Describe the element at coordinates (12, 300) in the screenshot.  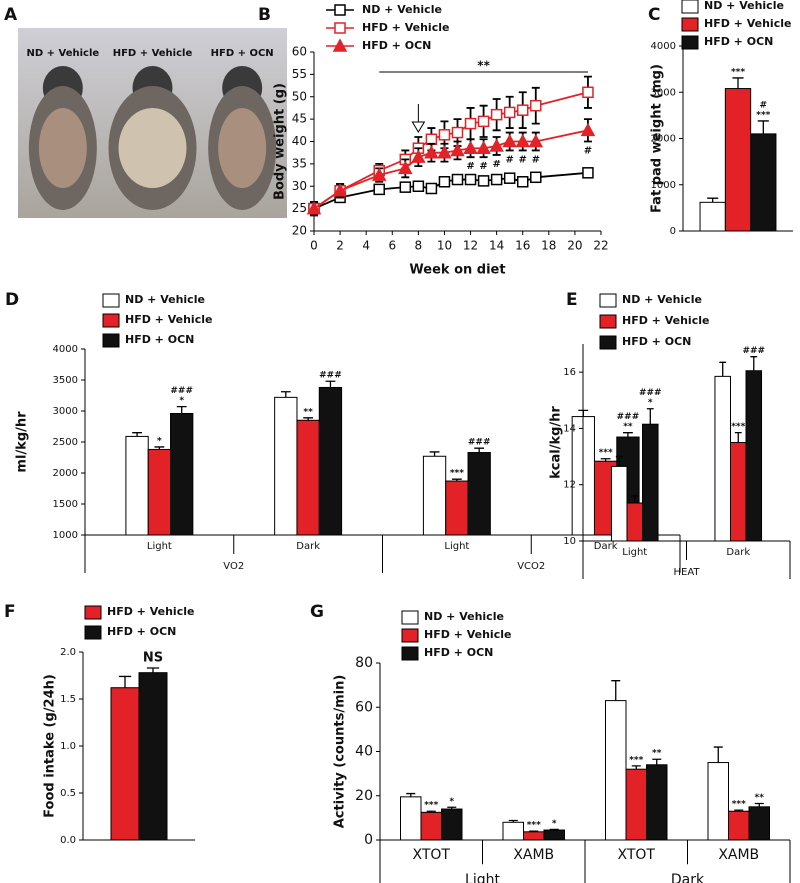
I see `panel-letter: D` at that location.